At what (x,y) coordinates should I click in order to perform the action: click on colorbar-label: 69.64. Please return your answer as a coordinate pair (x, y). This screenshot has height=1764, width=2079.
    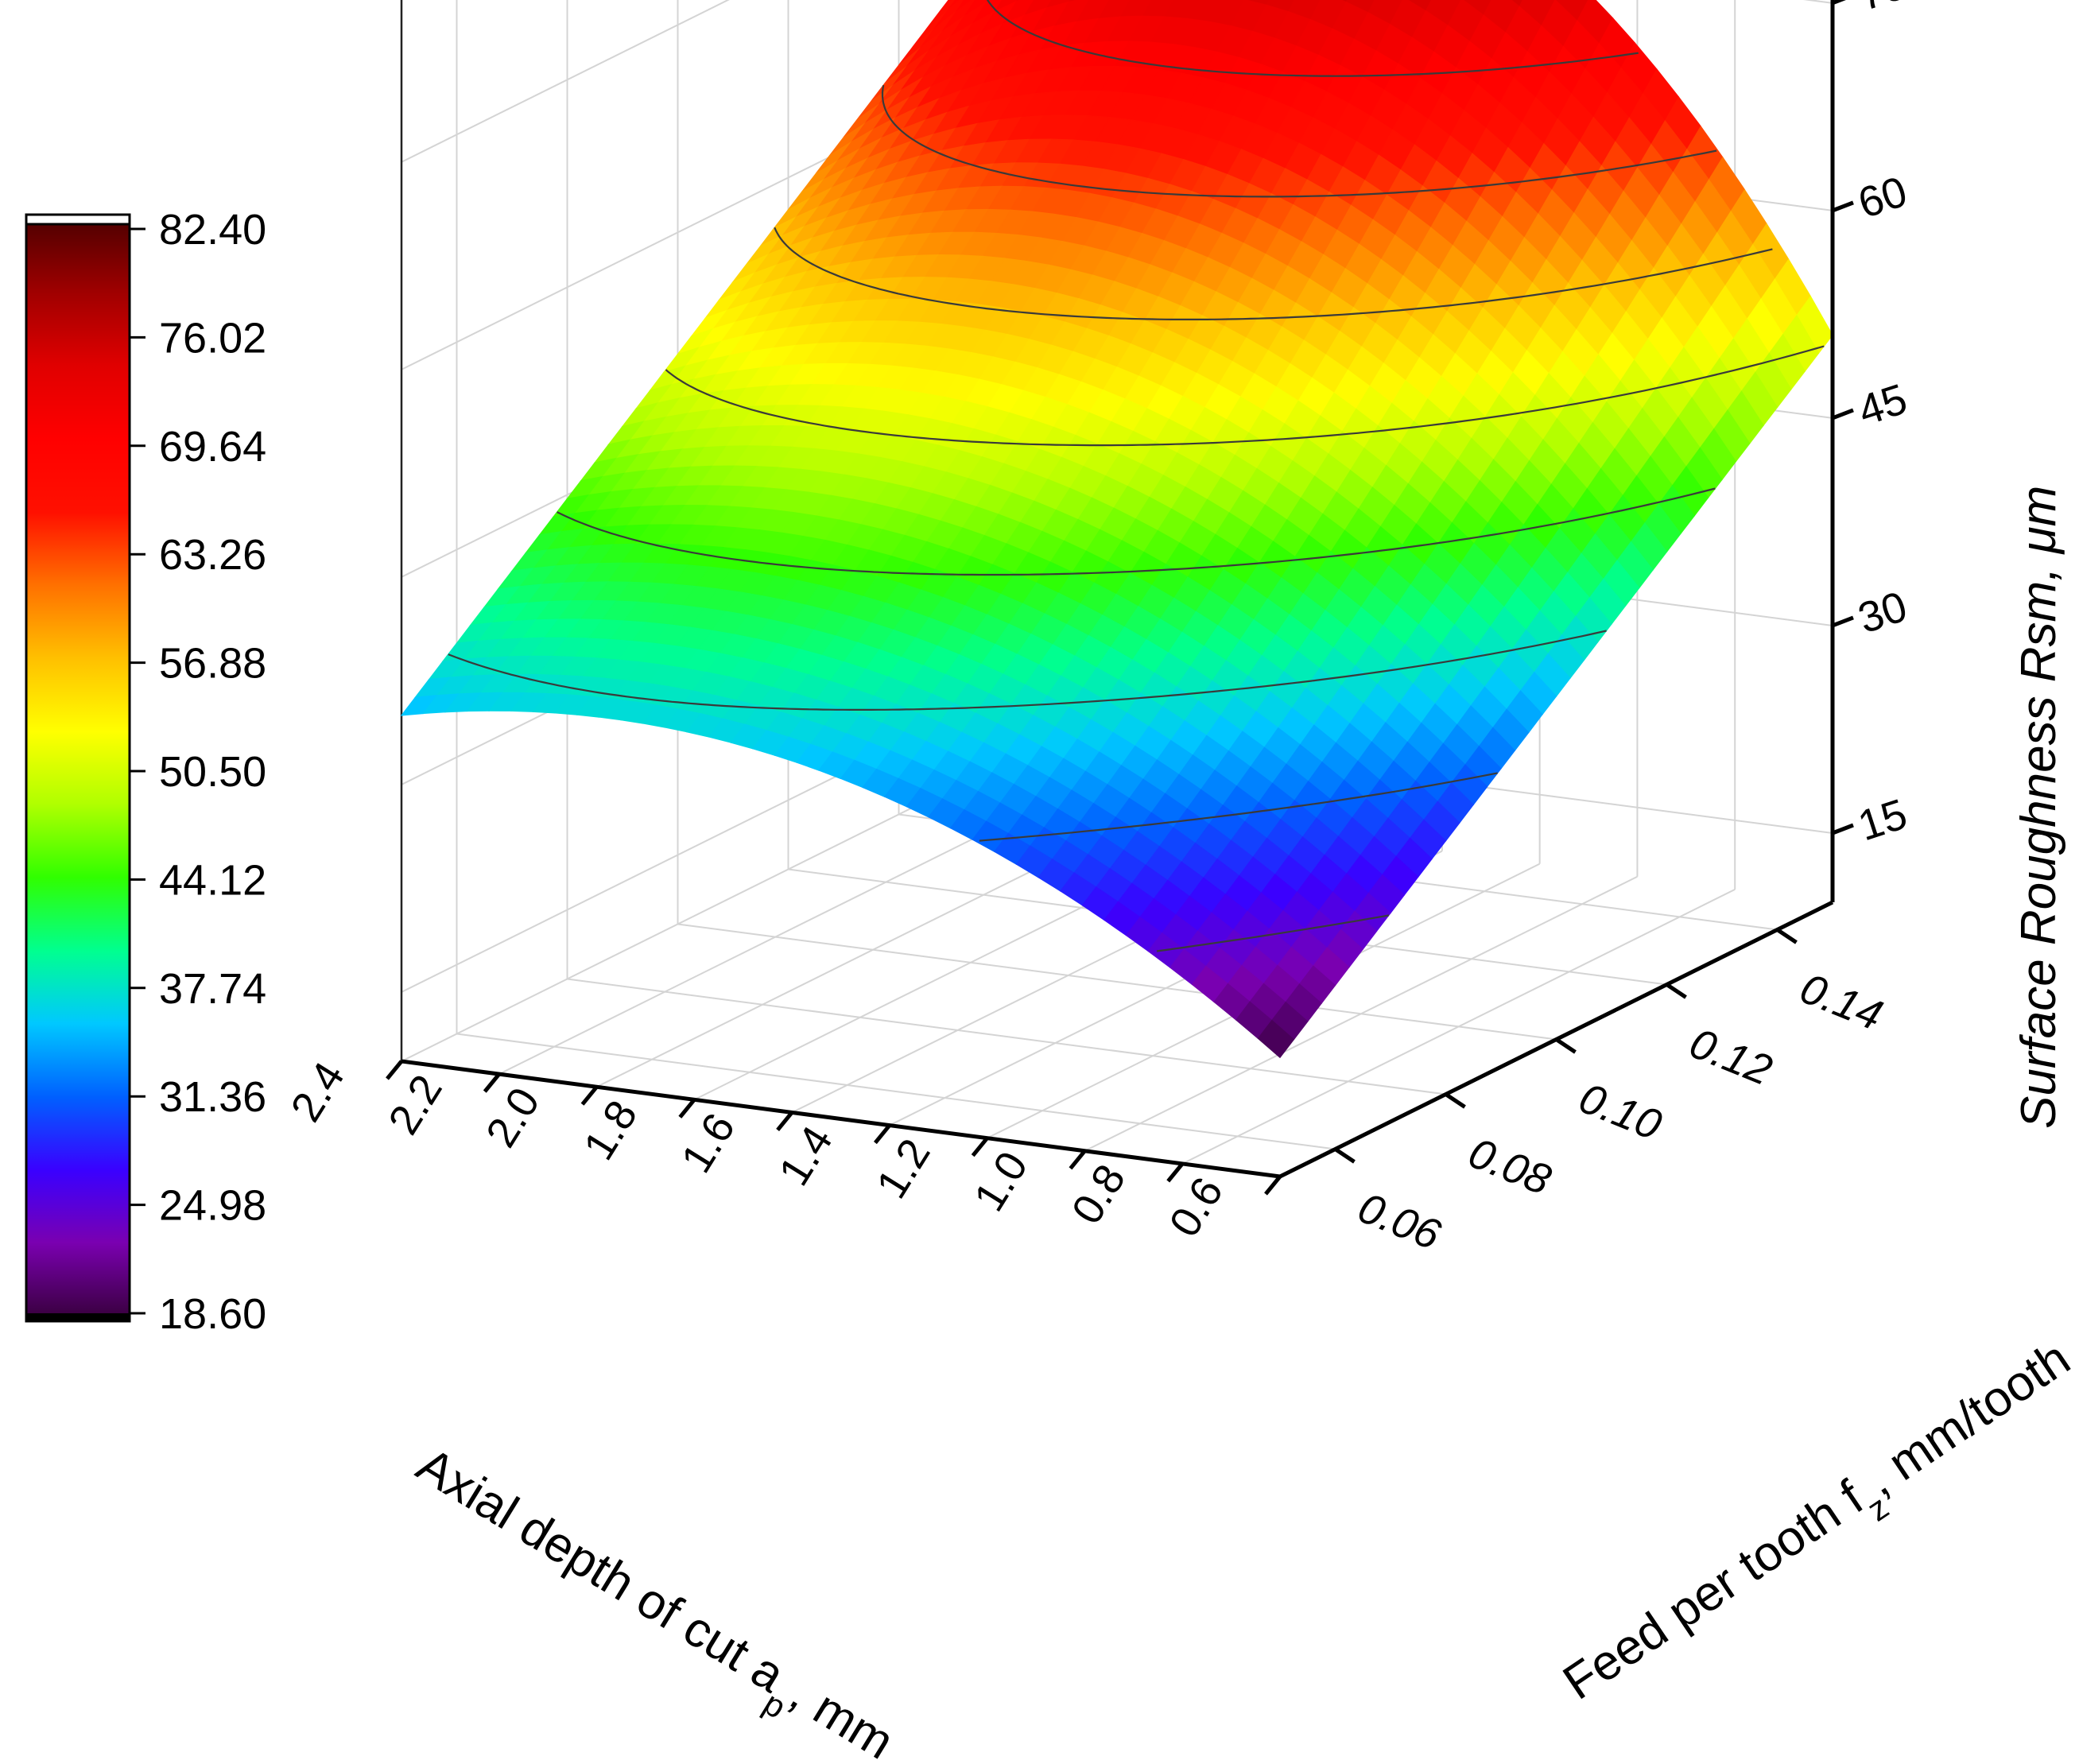
    Looking at the image, I should click on (212, 447).